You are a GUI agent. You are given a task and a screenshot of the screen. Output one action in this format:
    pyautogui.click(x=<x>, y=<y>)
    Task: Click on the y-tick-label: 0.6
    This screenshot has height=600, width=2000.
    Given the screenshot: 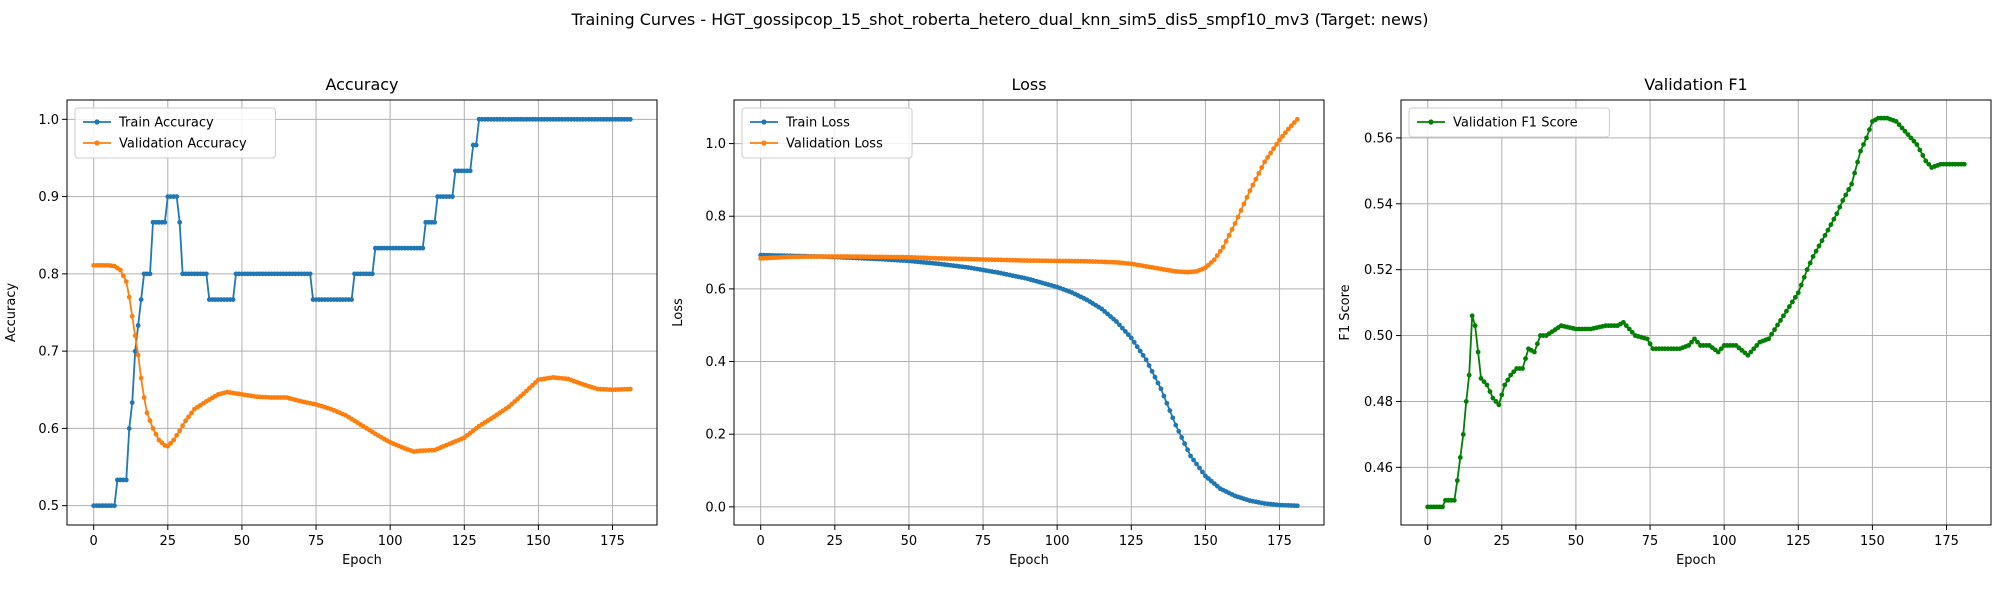 What is the action you would take?
    pyautogui.click(x=715, y=289)
    